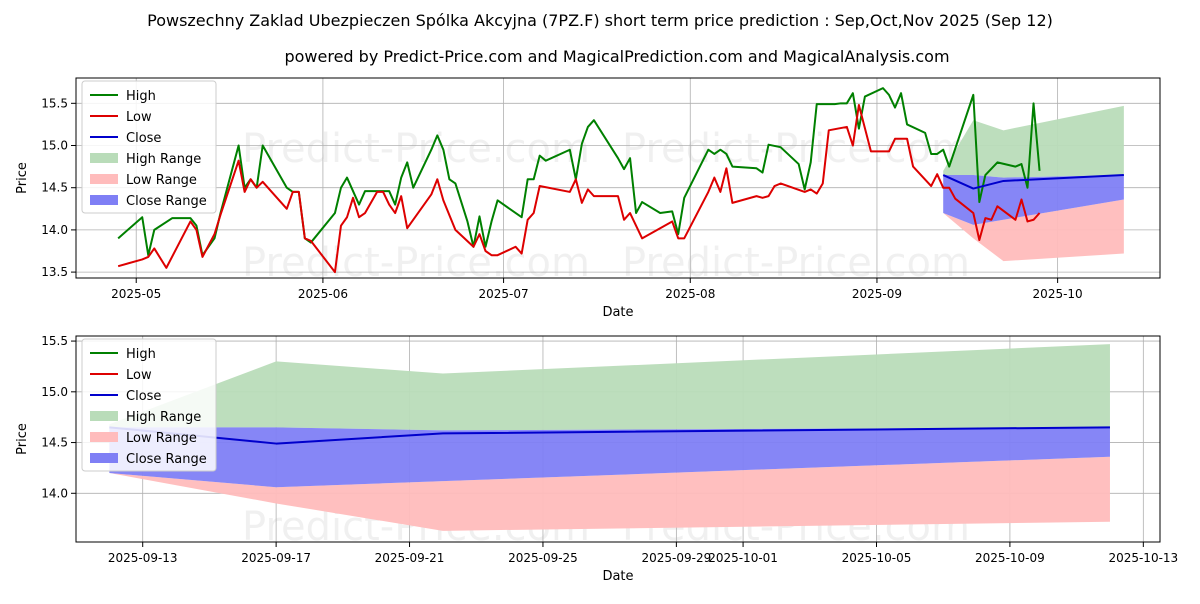 The height and width of the screenshot is (604, 1200). Describe the element at coordinates (1033, 182) in the screenshot. I see `close-series-line` at that location.